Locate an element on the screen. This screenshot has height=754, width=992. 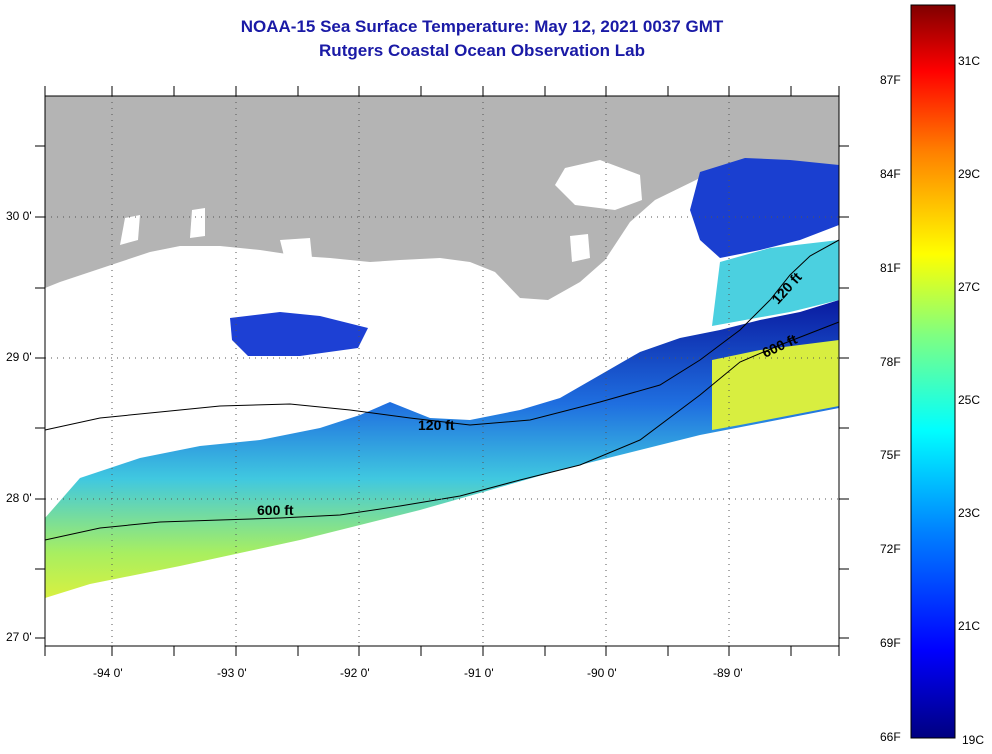
colorbar-c-label: 19C is located at coordinates (973, 740).